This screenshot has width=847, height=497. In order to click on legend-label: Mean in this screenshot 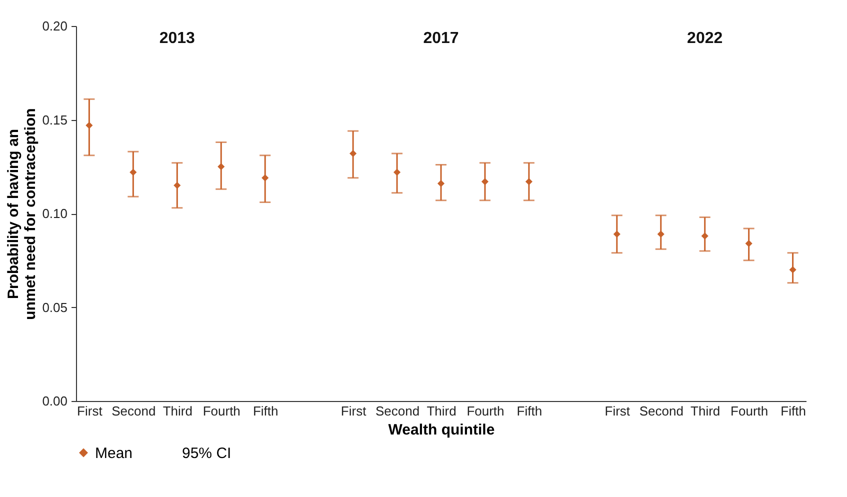, I will do `click(114, 453)`.